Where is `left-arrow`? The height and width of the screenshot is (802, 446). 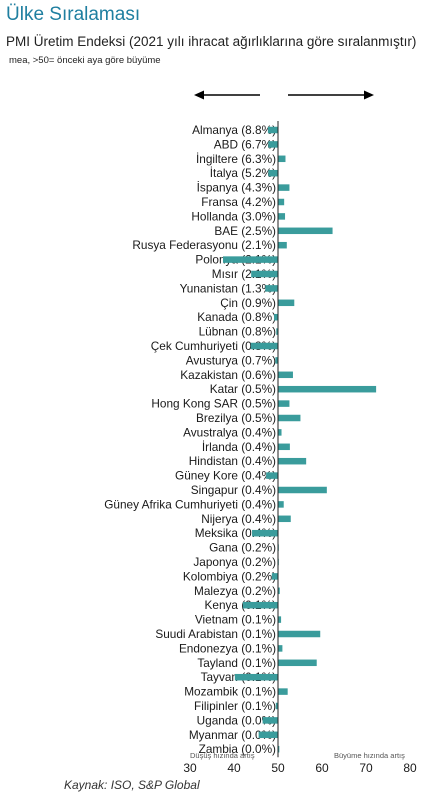 left-arrow is located at coordinates (227, 95).